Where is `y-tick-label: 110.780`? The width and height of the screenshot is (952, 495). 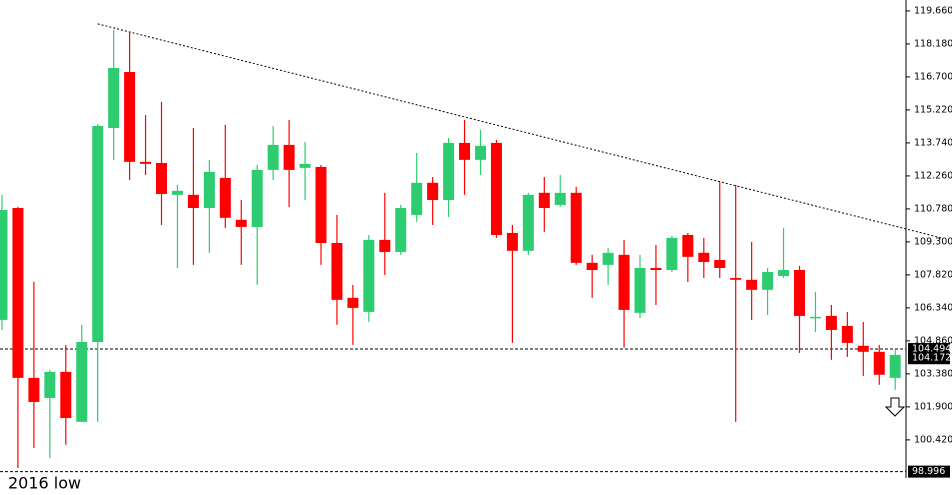
y-tick-label: 110.780 is located at coordinates (933, 208).